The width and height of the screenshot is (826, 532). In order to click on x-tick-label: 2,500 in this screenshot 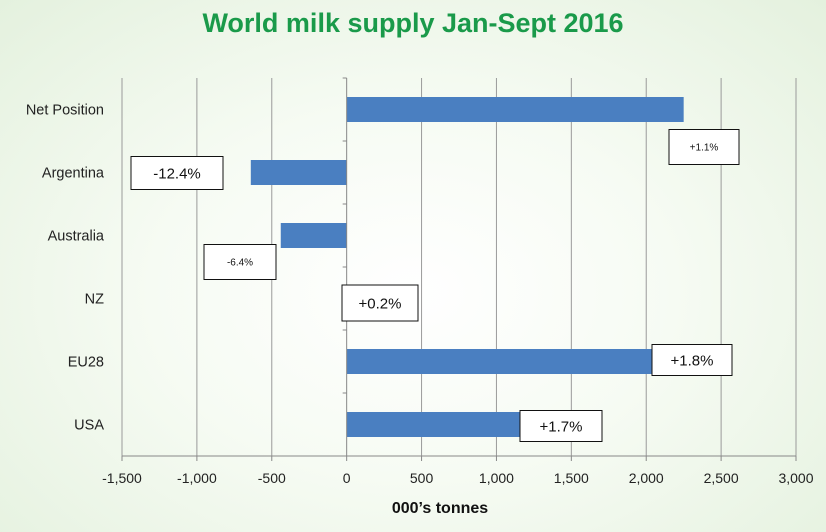, I will do `click(721, 478)`.